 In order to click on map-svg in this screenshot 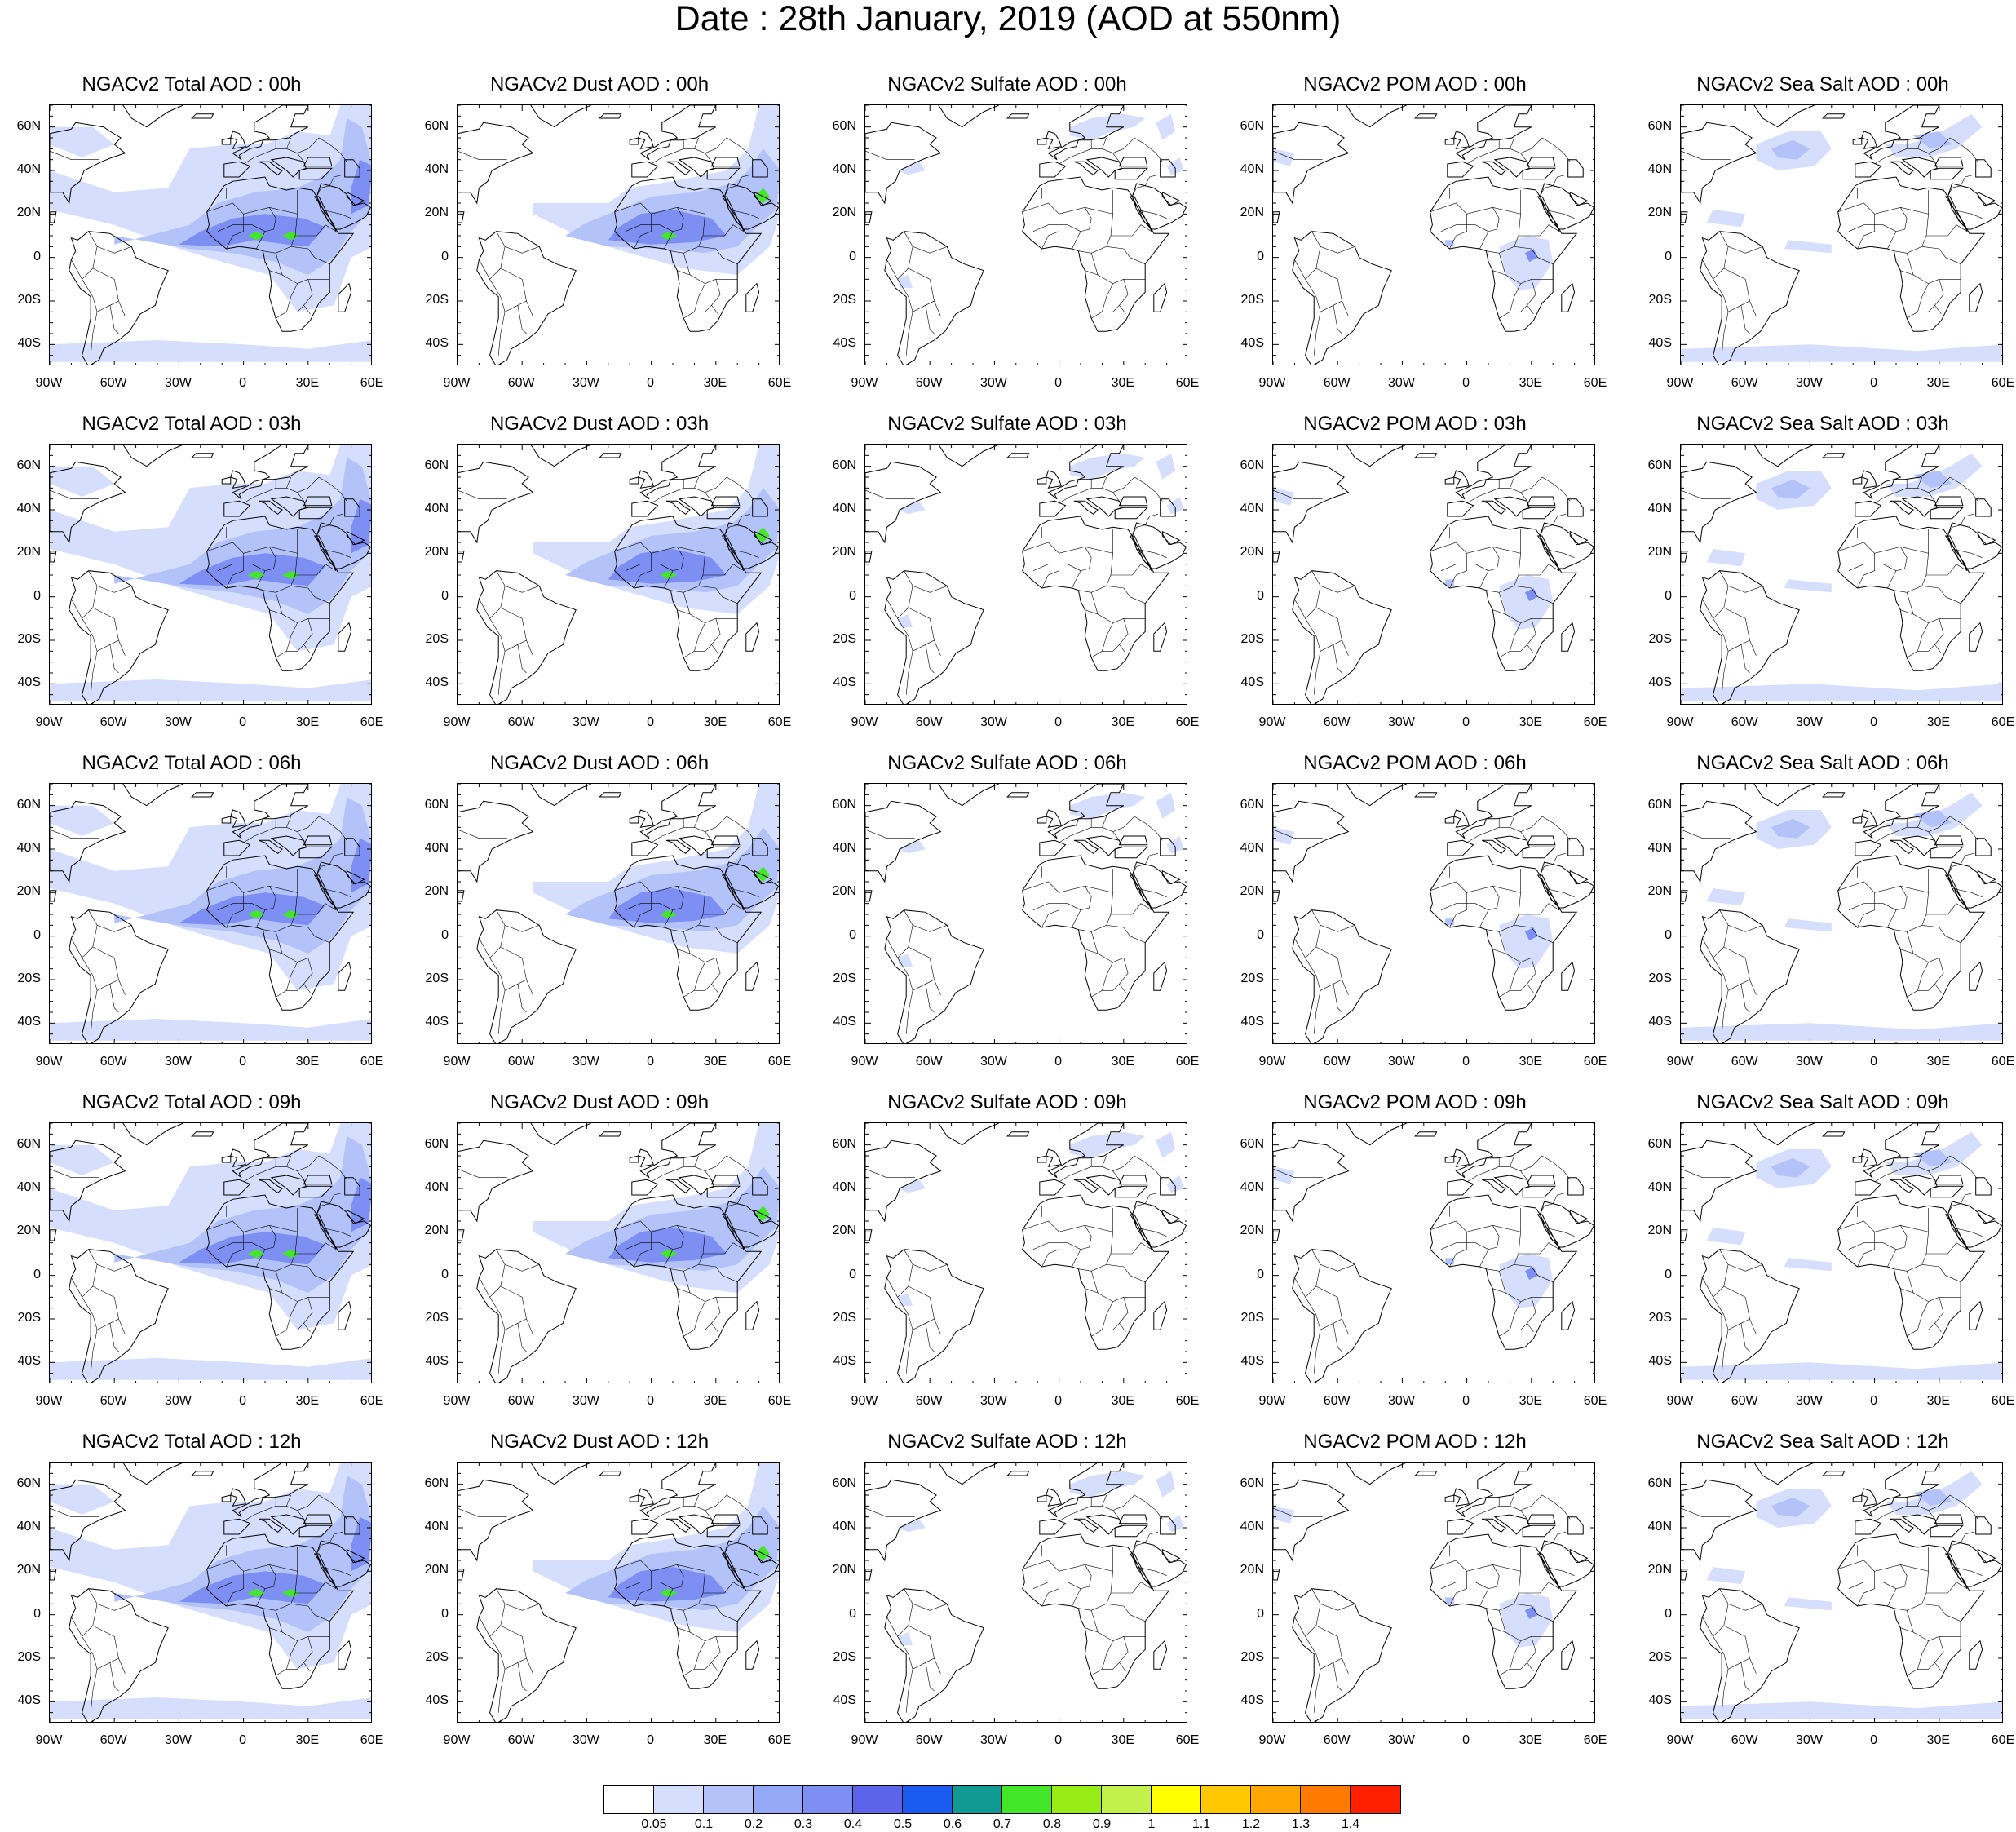, I will do `click(1841, 1253)`.